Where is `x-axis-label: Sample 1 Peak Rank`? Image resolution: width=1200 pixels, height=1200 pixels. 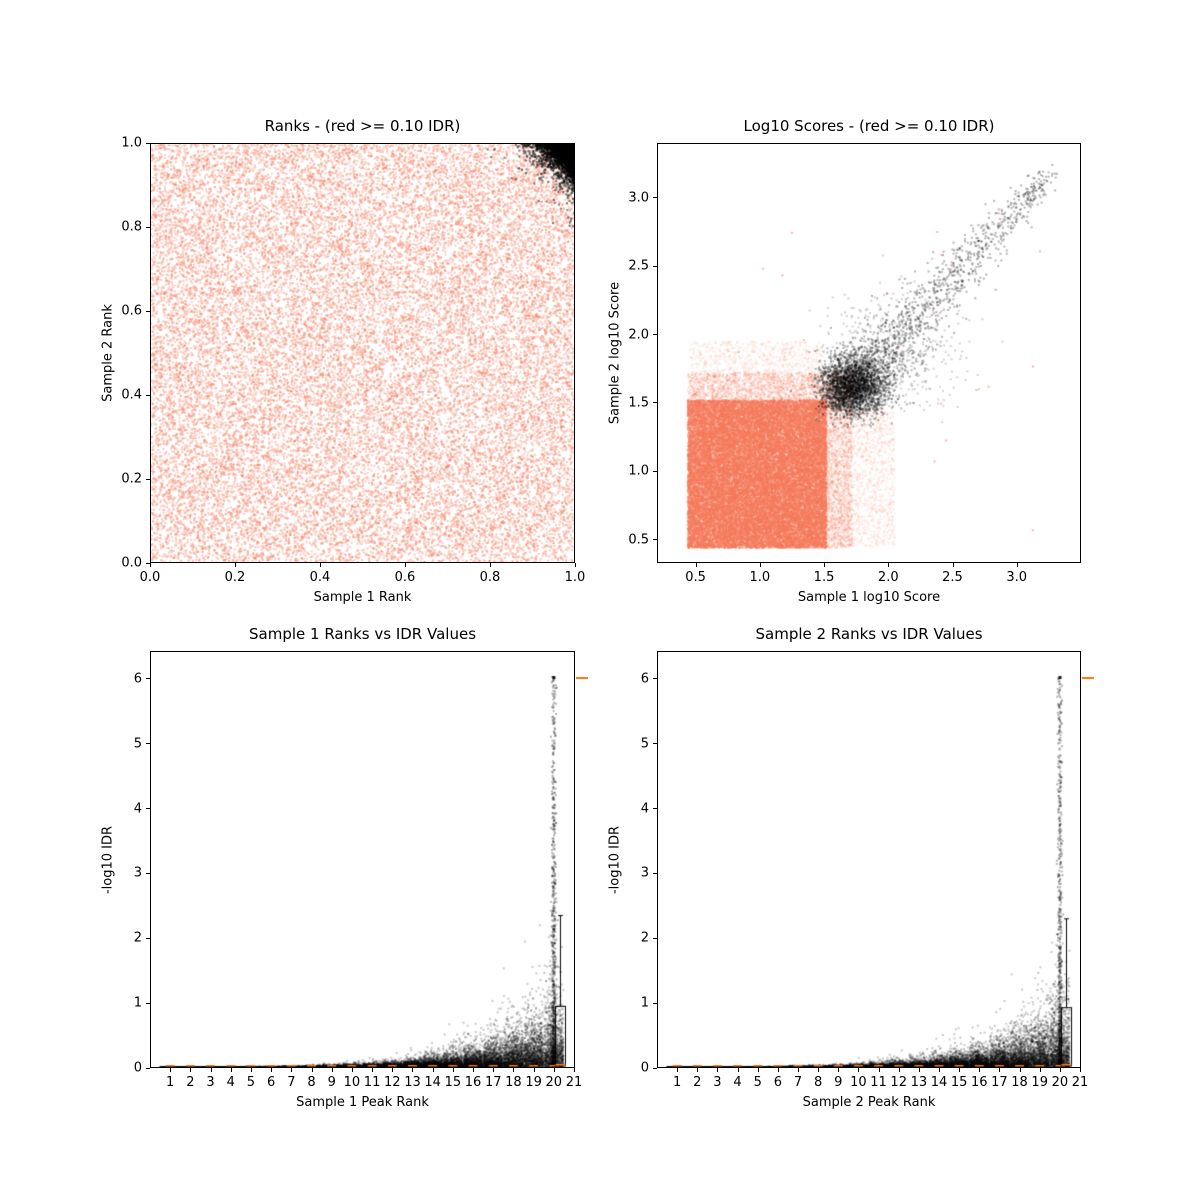
x-axis-label: Sample 1 Peak Rank is located at coordinates (362, 1102).